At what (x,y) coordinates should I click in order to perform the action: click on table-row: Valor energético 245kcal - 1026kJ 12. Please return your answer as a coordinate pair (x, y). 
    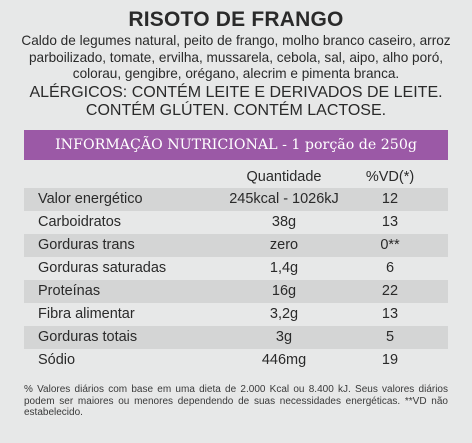
    Looking at the image, I should click on (236, 199).